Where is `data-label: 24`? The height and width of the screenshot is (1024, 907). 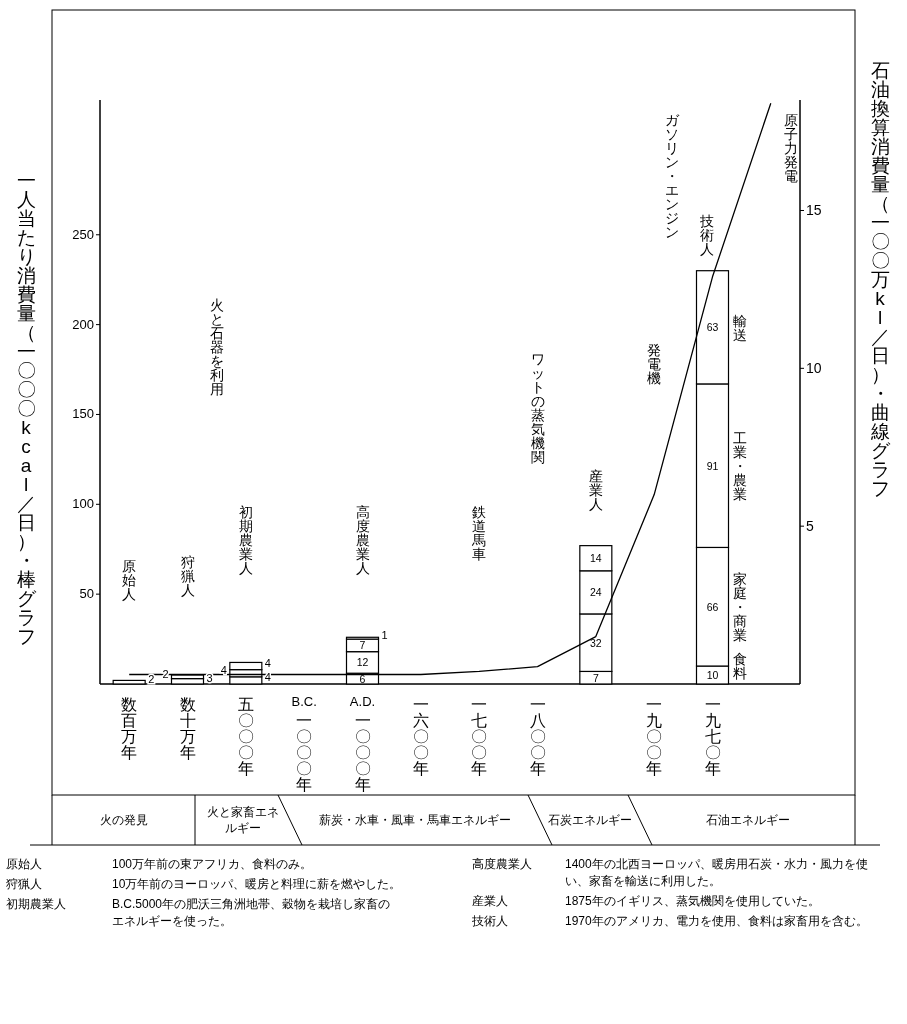 data-label: 24 is located at coordinates (595, 592).